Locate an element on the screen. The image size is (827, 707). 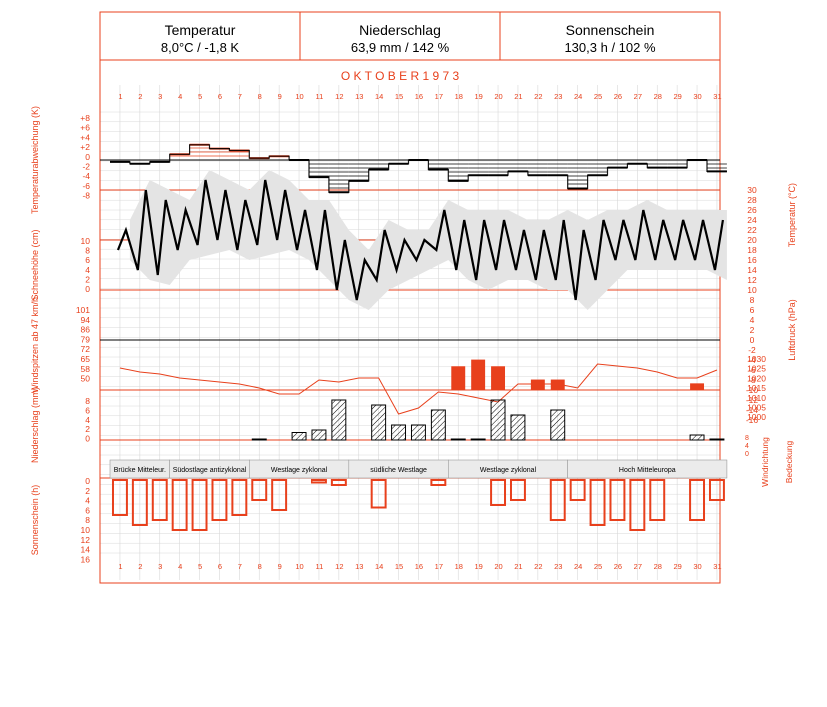
precip-tick: 8 is located at coordinates (87, 401).